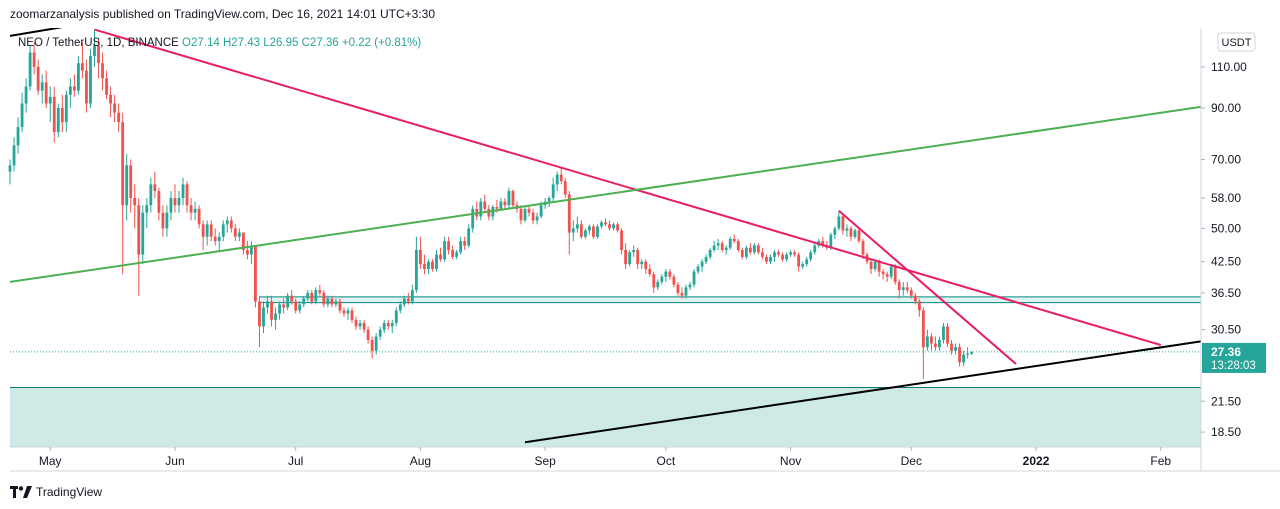  I want to click on y-tick-label: 21.50, so click(1226, 401).